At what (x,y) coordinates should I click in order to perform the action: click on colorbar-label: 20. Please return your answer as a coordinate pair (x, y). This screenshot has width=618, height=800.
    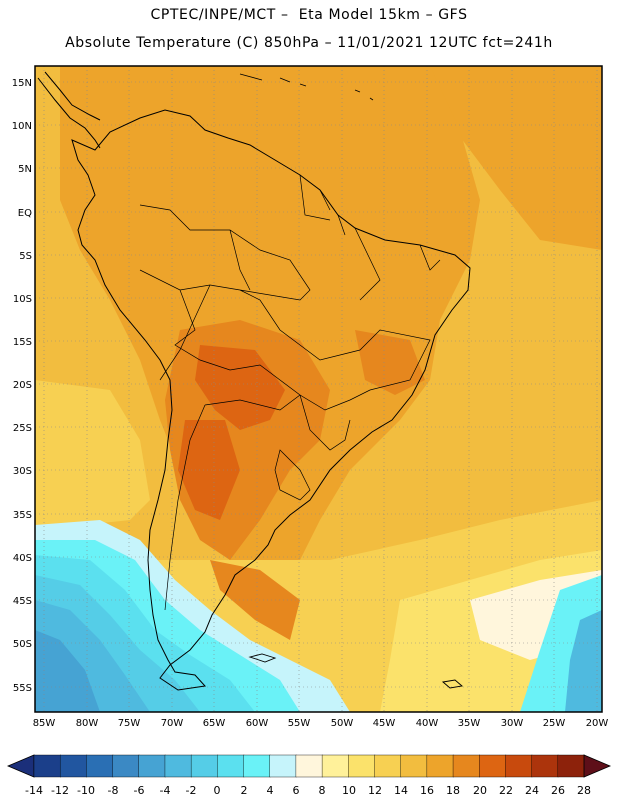
    Looking at the image, I should click on (480, 790).